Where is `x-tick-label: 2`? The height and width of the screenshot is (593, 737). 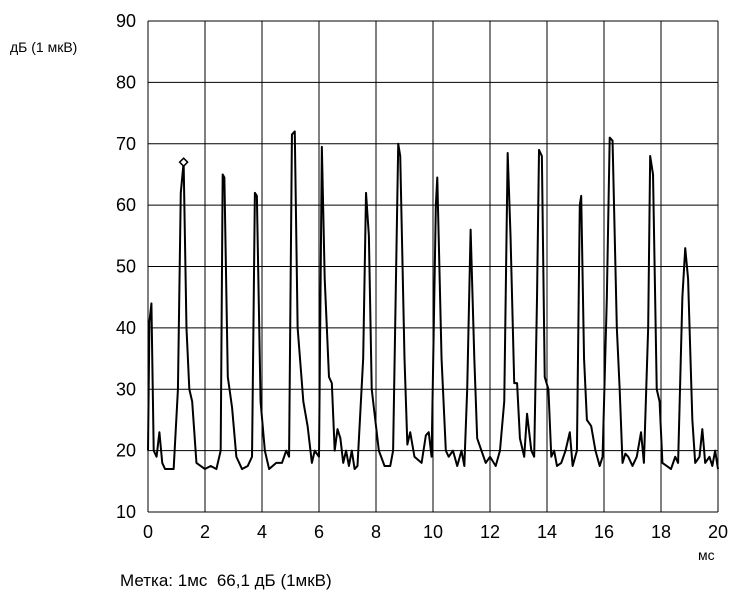
x-tick-label: 2 is located at coordinates (205, 532).